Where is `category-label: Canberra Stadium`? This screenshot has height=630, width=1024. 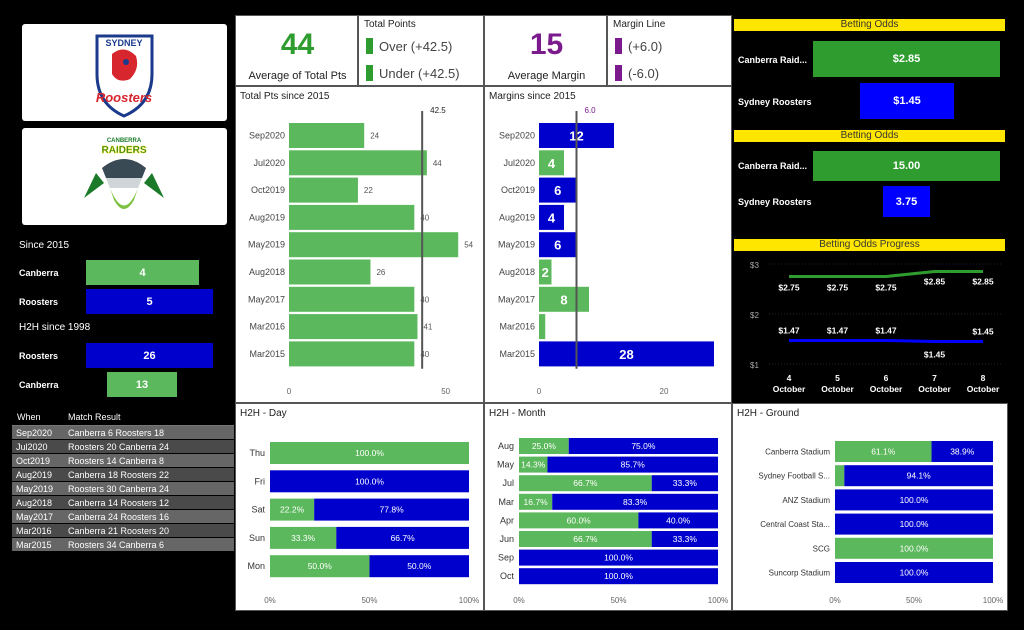
category-label: Canberra Stadium is located at coordinates (797, 452).